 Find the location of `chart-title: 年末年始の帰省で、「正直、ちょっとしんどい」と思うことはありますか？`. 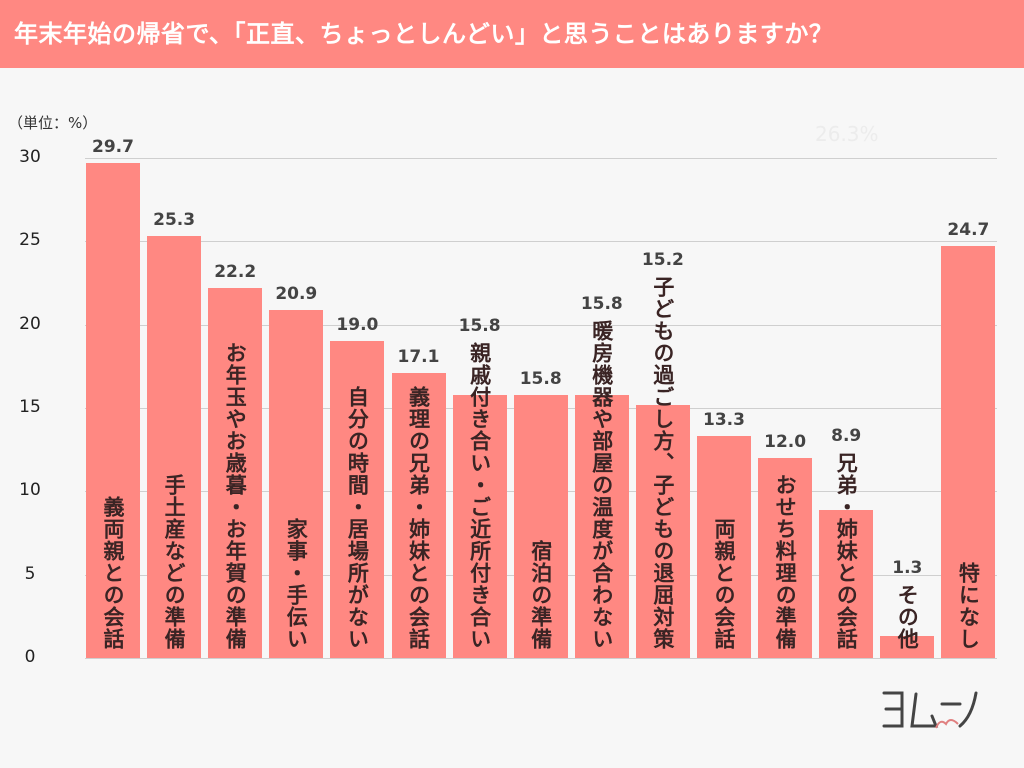

chart-title: 年末年始の帰省で、「正直、ちょっとしんどい」と思うことはありますか？ is located at coordinates (512, 34).